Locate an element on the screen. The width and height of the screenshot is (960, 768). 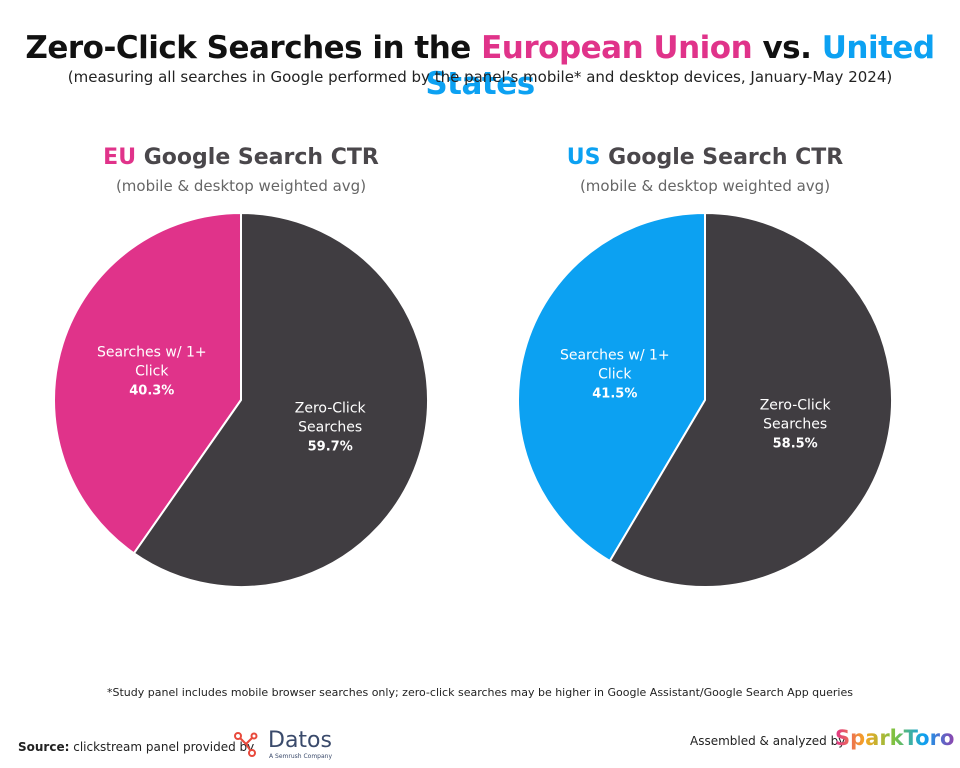
slice-label: Searches w/ 1+ Click 41.5% is located at coordinates (615, 375).